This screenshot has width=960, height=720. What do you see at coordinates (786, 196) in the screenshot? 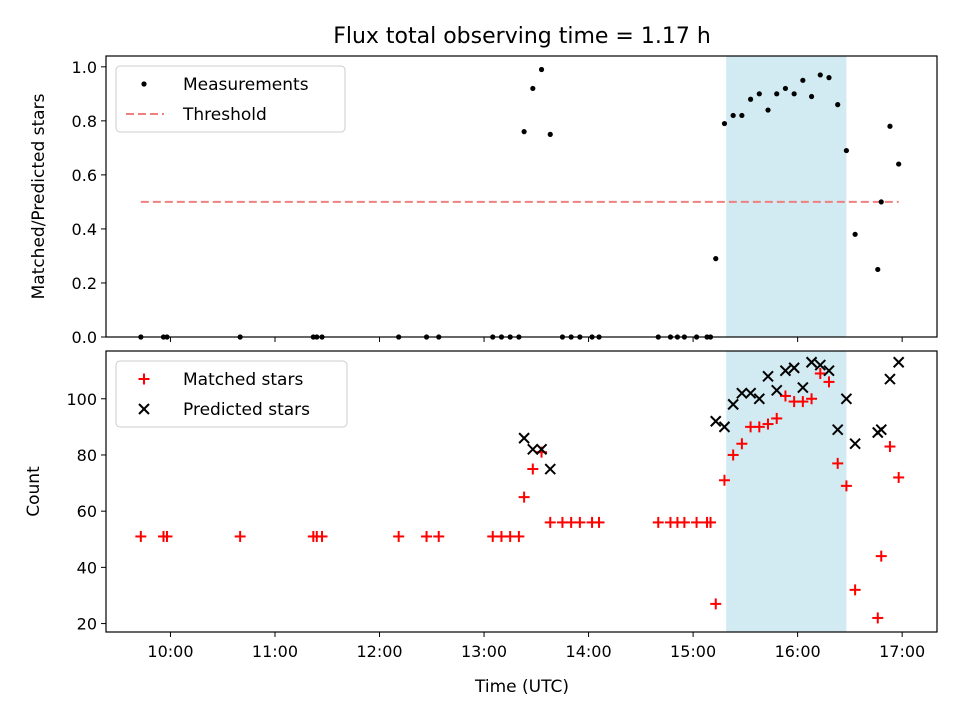
I see `shaded-span` at bounding box center [786, 196].